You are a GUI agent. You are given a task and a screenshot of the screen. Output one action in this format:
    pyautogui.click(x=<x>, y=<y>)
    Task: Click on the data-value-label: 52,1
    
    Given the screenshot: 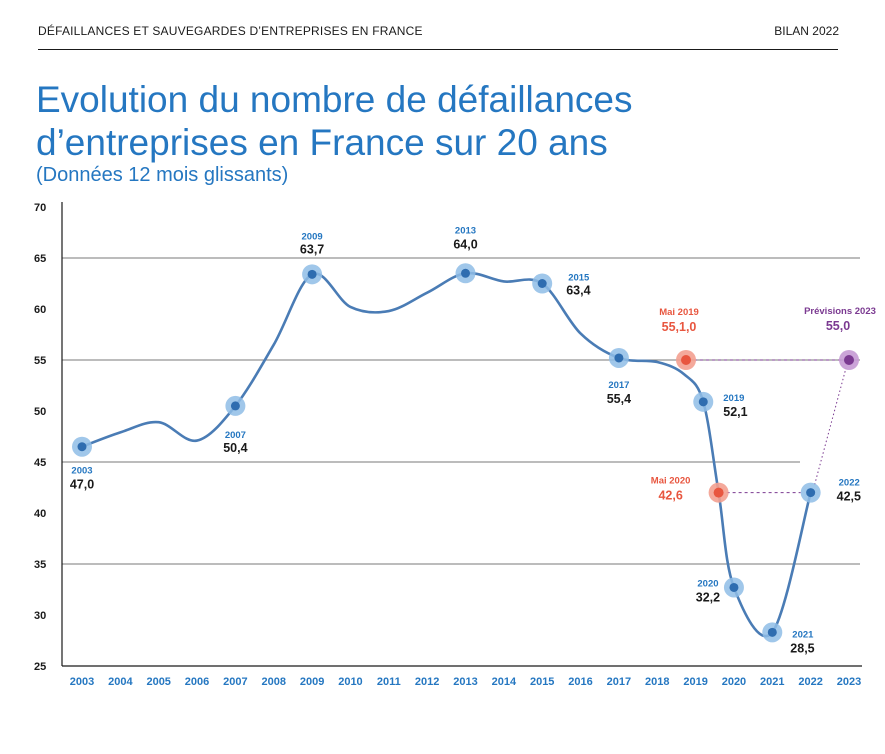 What is the action you would take?
    pyautogui.click(x=735, y=412)
    